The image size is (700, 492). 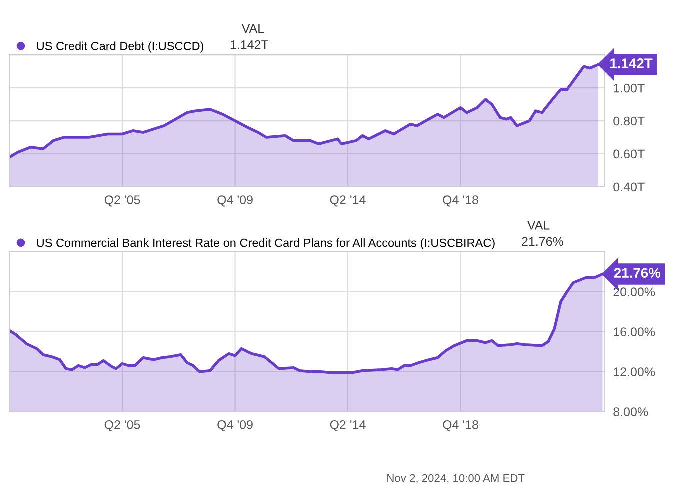 I want to click on y-tick-label: 12.00%, so click(x=635, y=372).